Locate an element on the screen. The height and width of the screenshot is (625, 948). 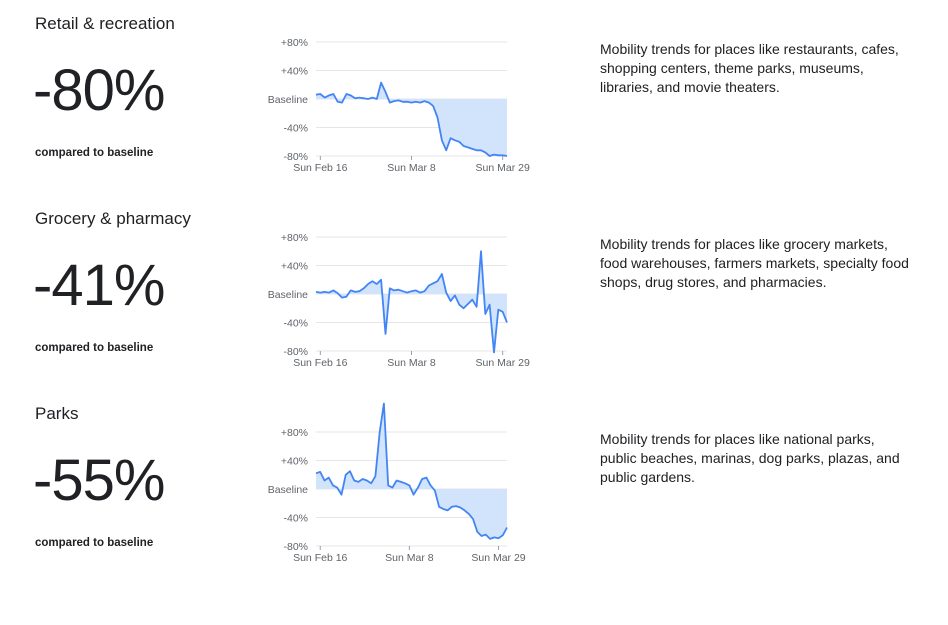
category-title: Parks is located at coordinates (57, 413).